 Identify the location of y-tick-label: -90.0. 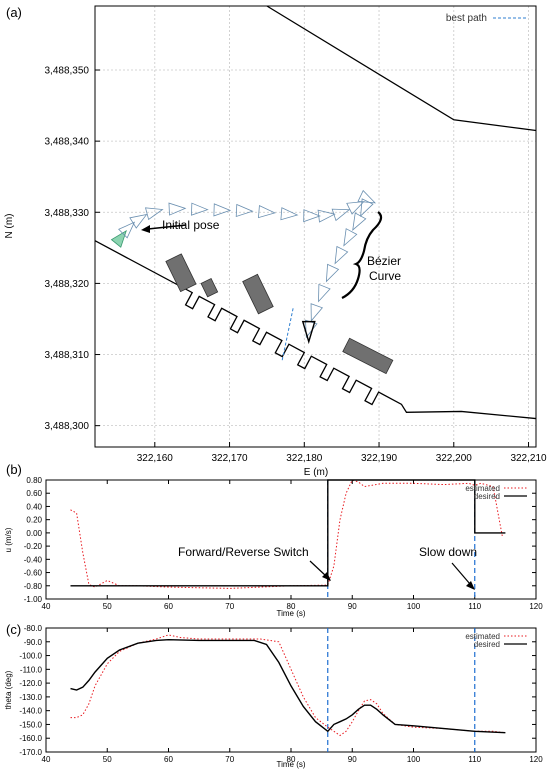
(33, 642).